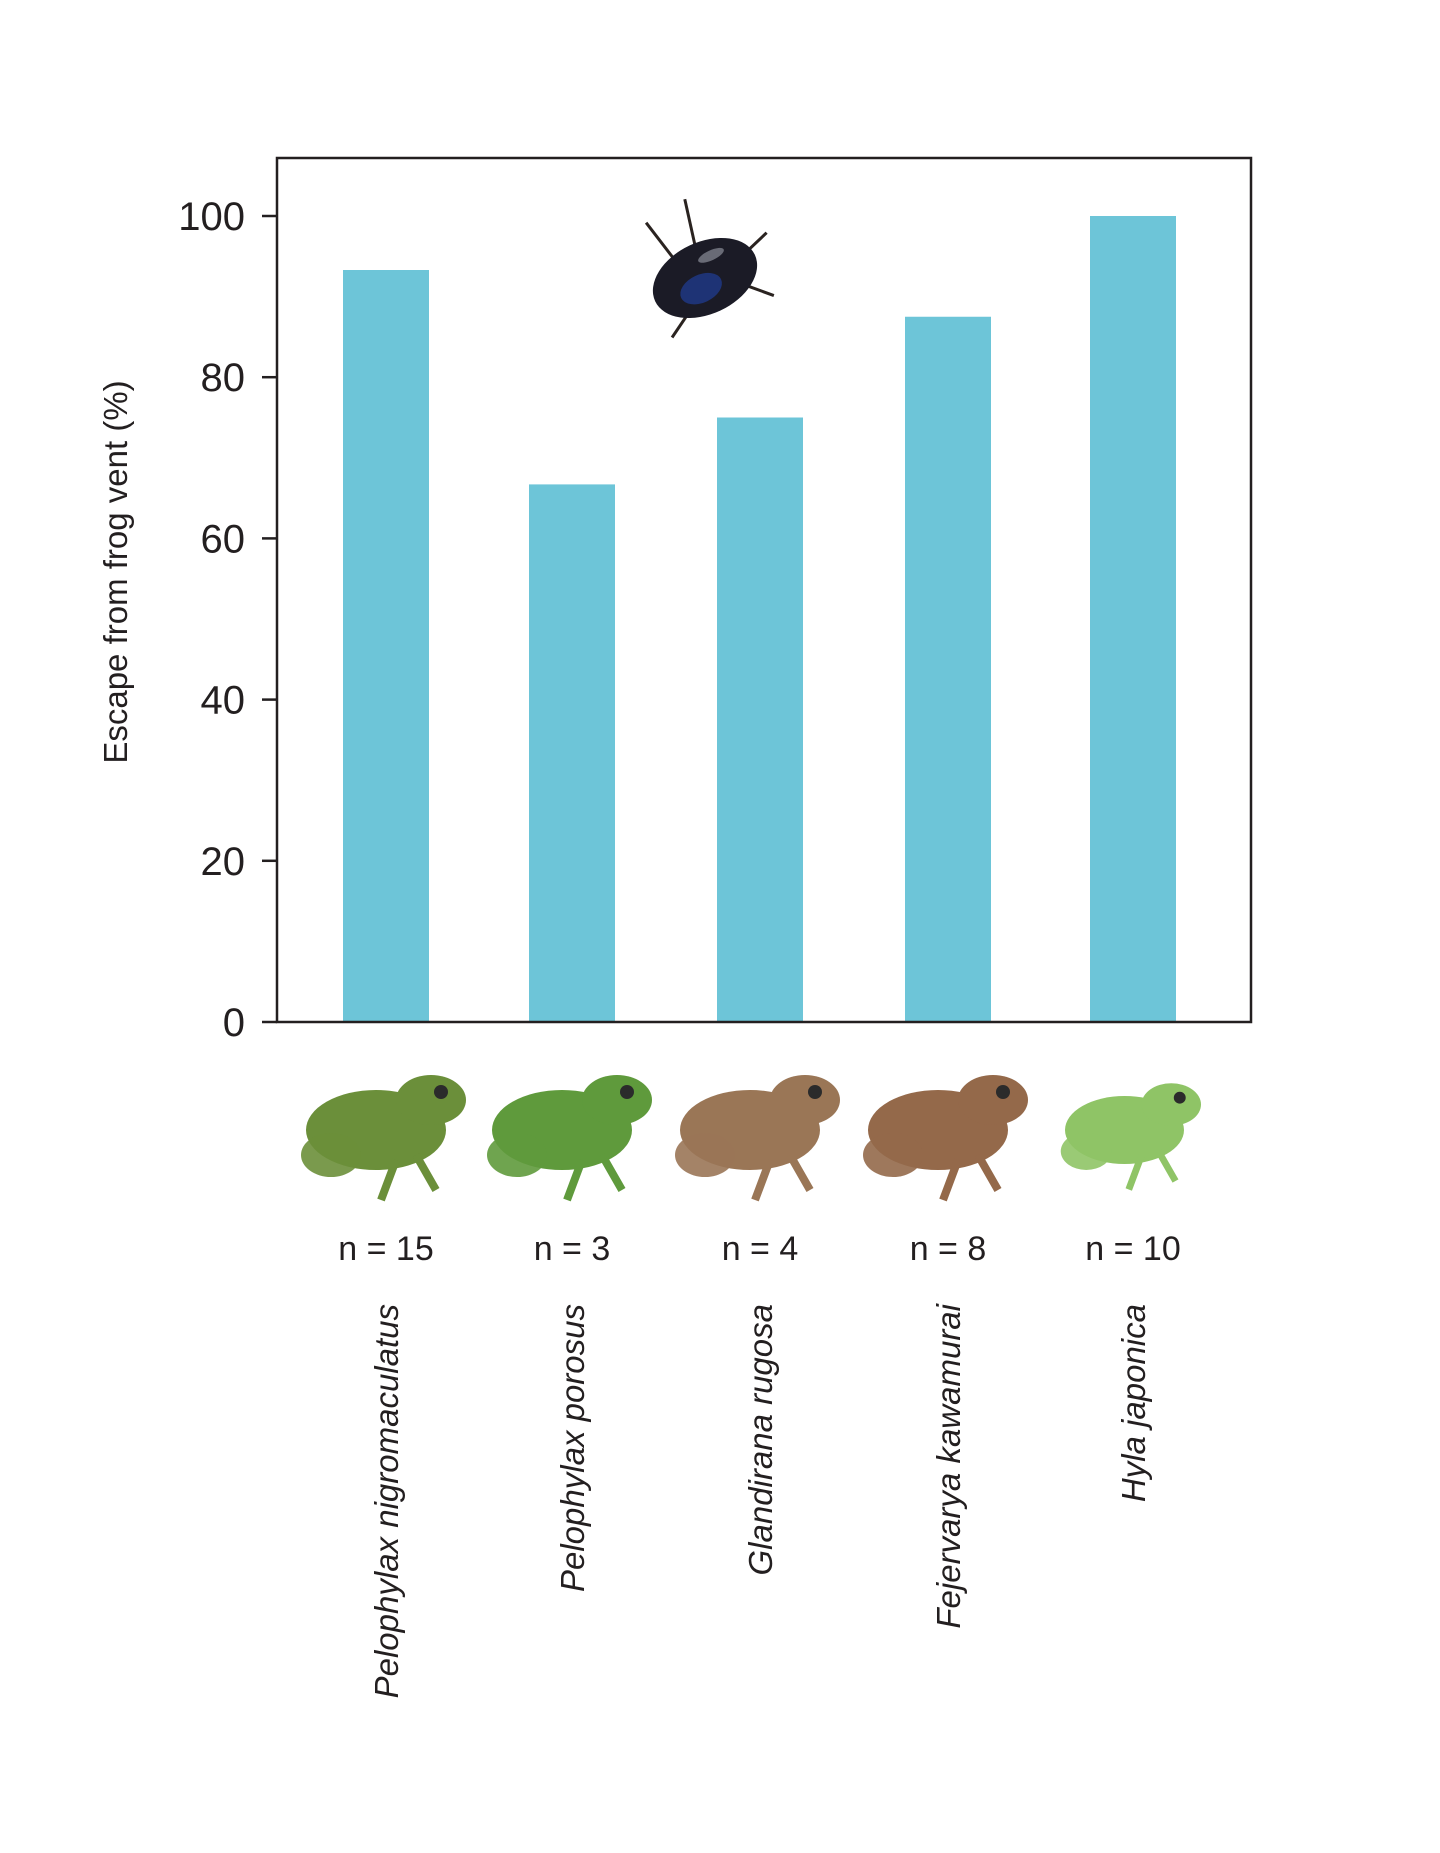 This screenshot has height=1853, width=1440. I want to click on species-label-1: Pelophylax nigromaculatus, so click(386, 1501).